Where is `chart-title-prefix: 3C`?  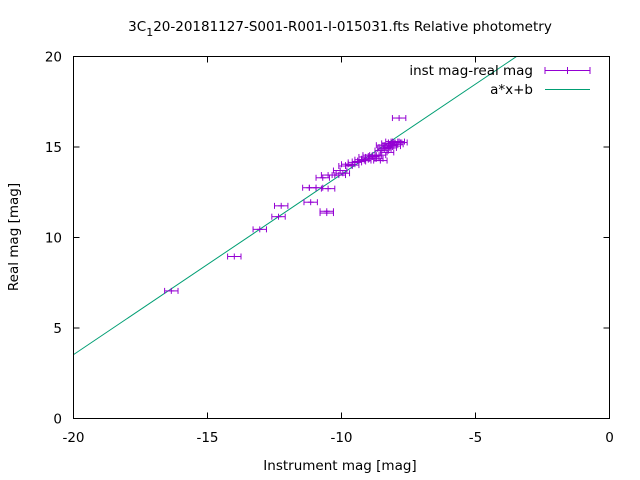
chart-title-prefix: 3C is located at coordinates (137, 27).